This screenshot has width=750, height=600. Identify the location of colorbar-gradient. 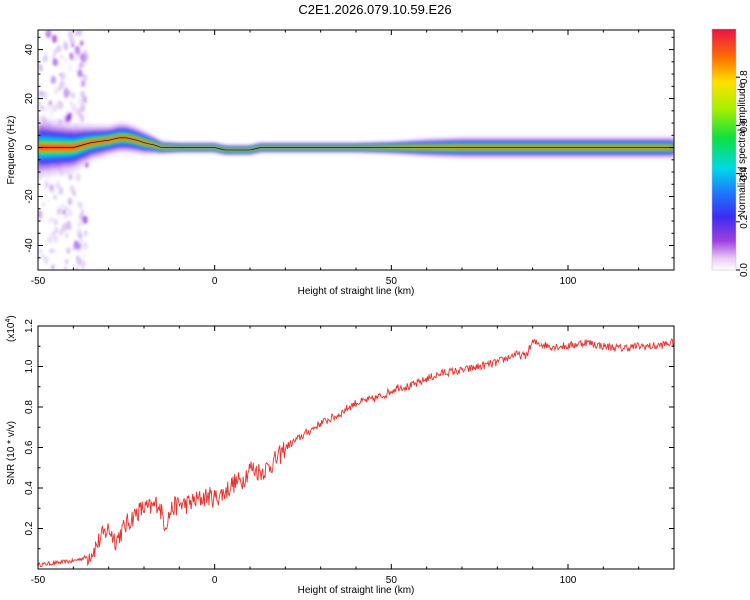
(724, 149).